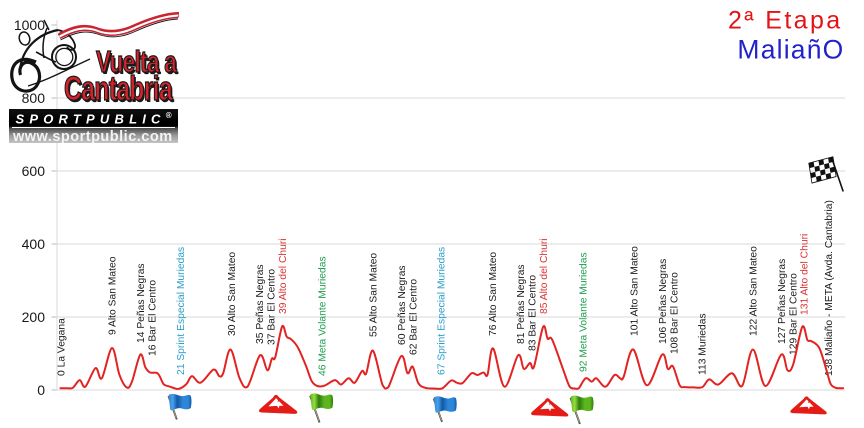 The height and width of the screenshot is (428, 864). Describe the element at coordinates (62, 347) in the screenshot. I see `svg-text: 0 La Vegana` at that location.